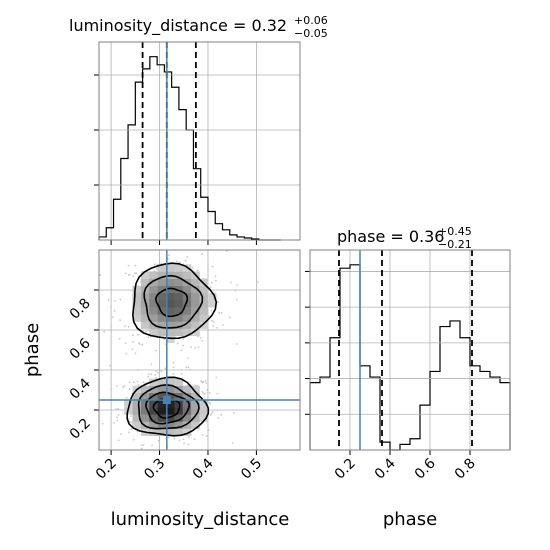 This screenshot has height=550, width=550. What do you see at coordinates (106, 469) in the screenshot?
I see `joint-x-tick-label: 0.2` at bounding box center [106, 469].